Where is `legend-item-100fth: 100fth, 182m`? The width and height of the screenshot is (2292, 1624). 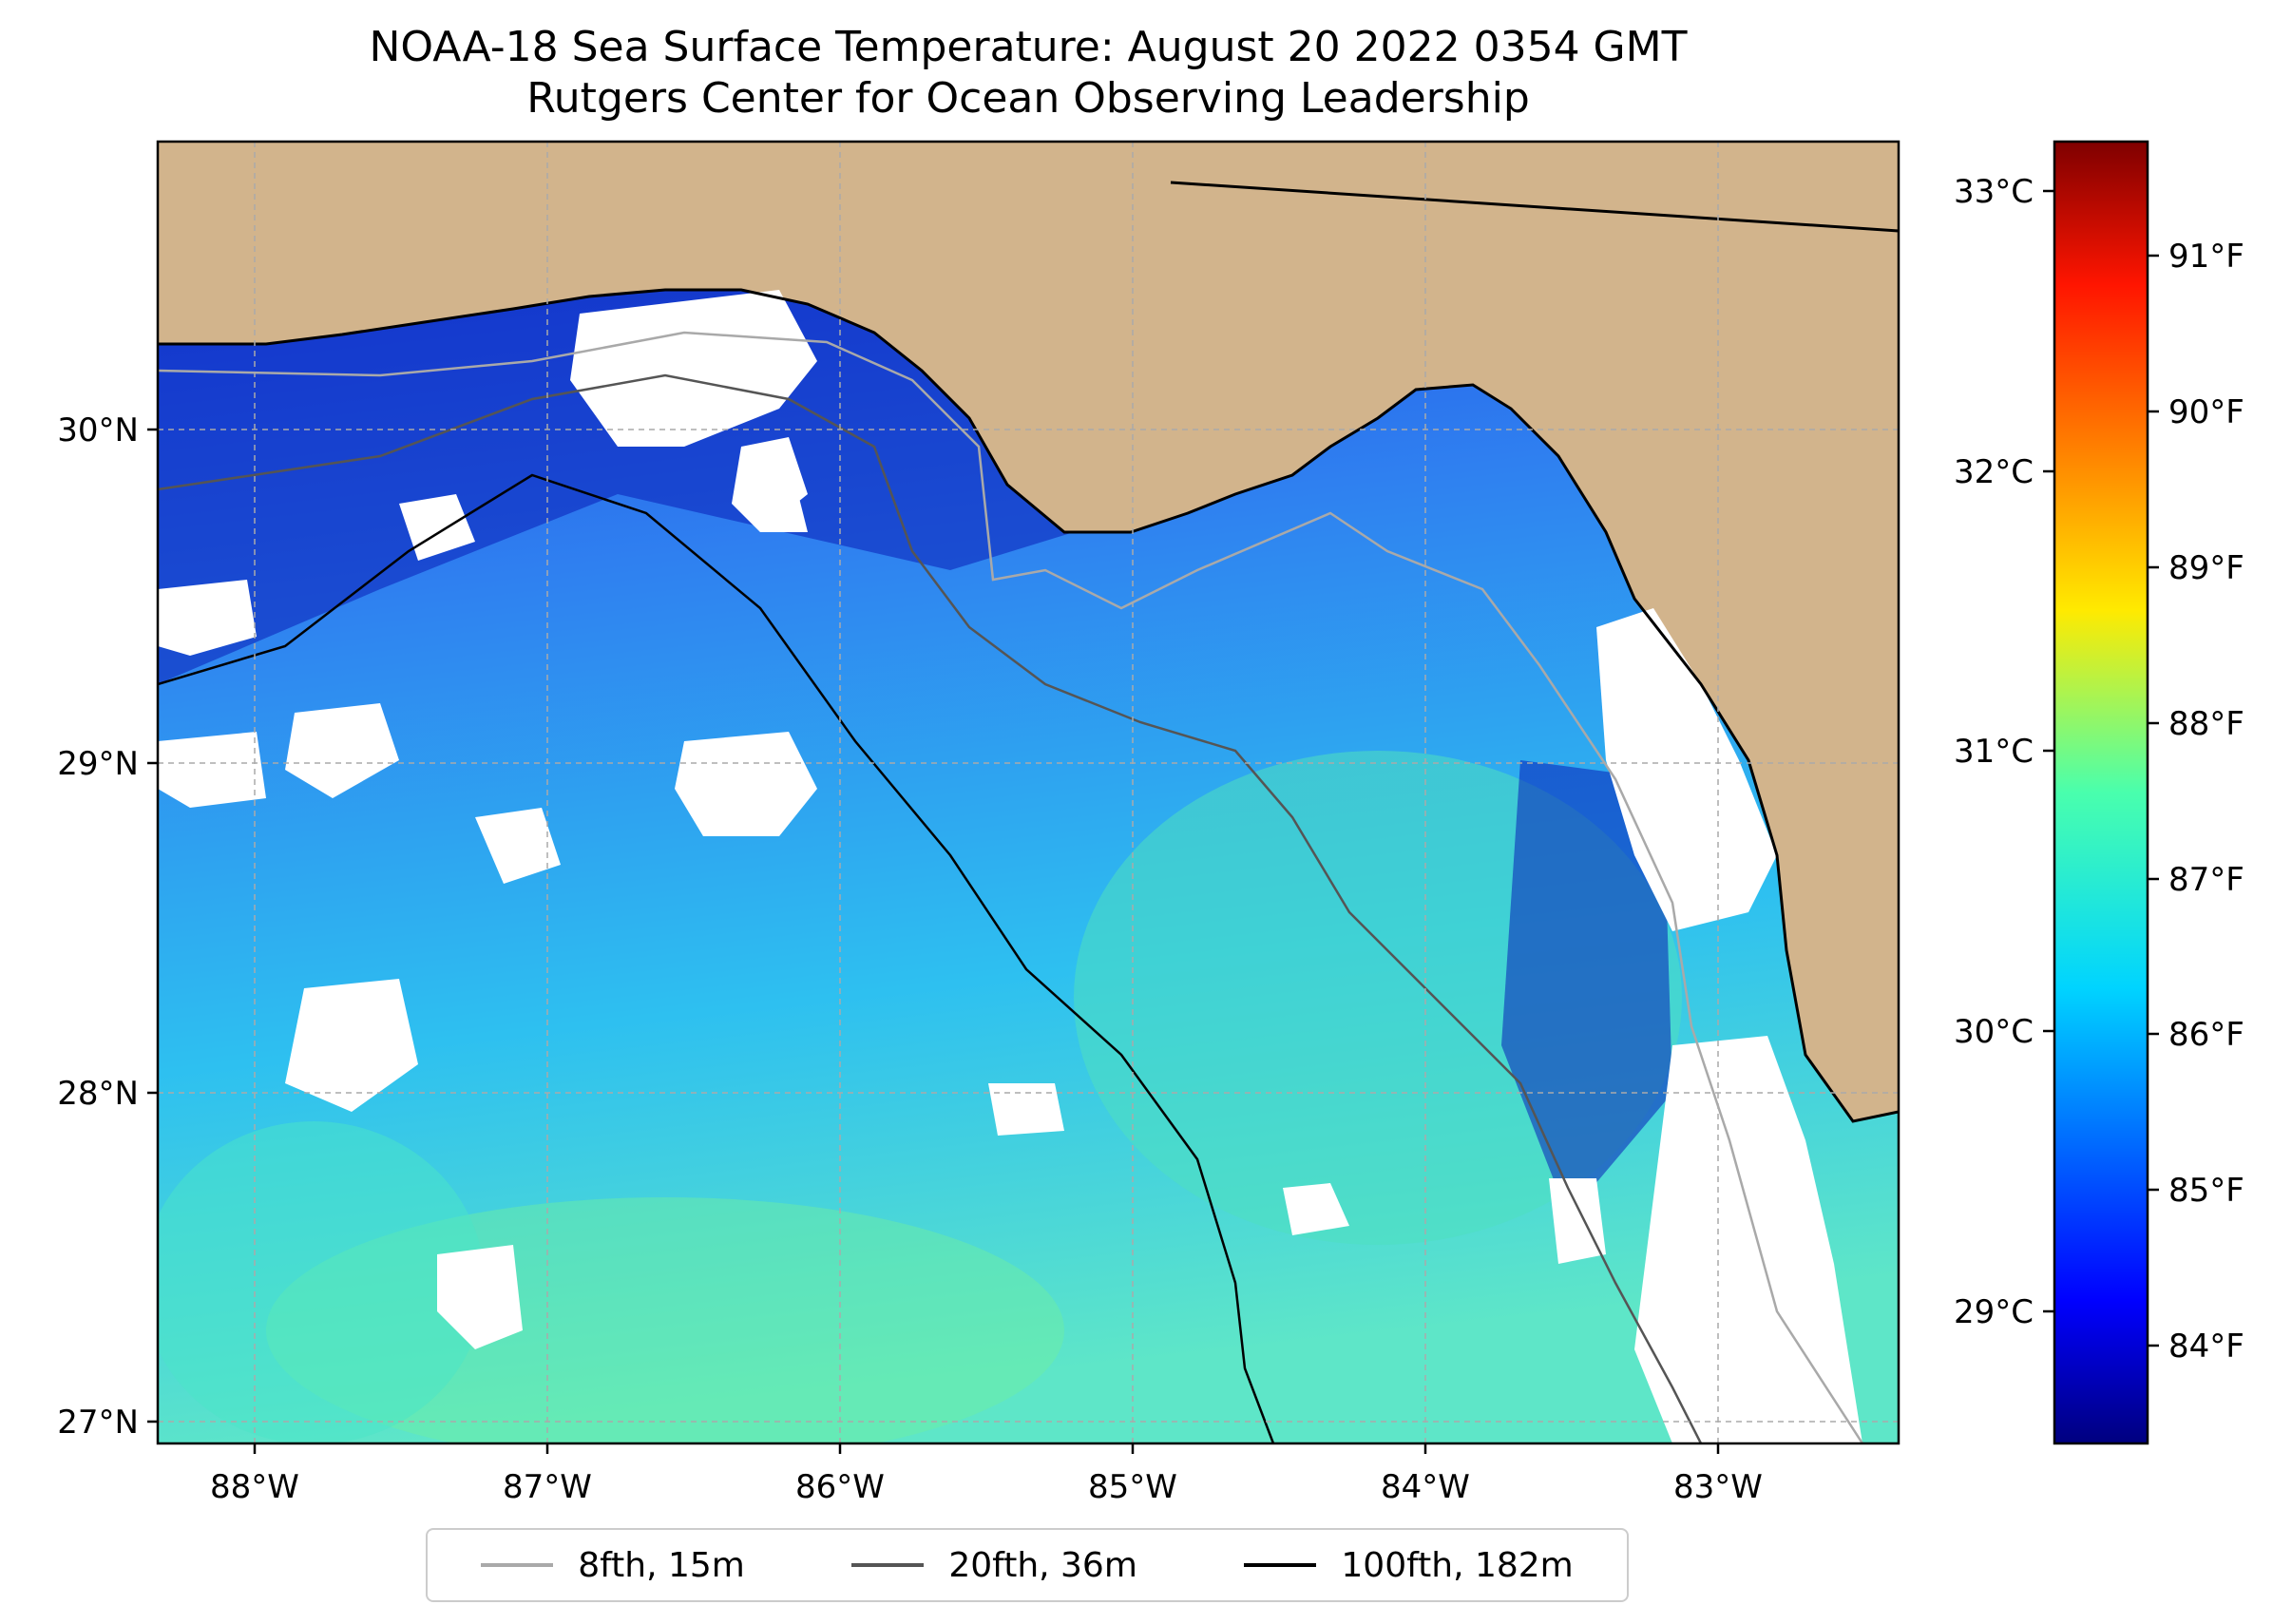 legend-item-100fth: 100fth, 182m is located at coordinates (1409, 1565).